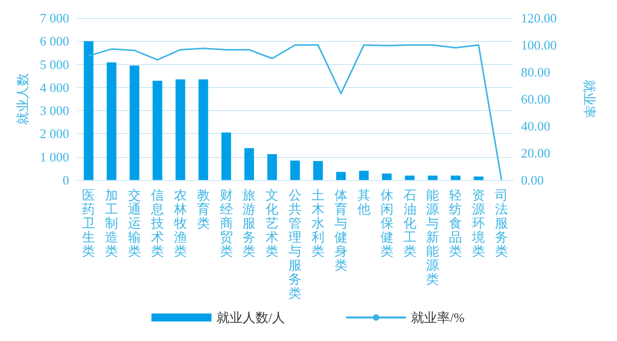 This screenshot has width=617, height=341. What do you see at coordinates (157, 223) in the screenshot?
I see `x-tick-label: 信息技术类` at bounding box center [157, 223].